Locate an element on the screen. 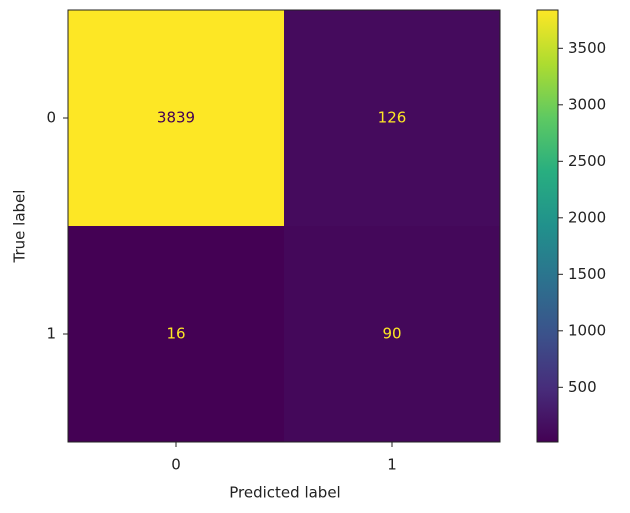  colorbar is located at coordinates (547, 226).